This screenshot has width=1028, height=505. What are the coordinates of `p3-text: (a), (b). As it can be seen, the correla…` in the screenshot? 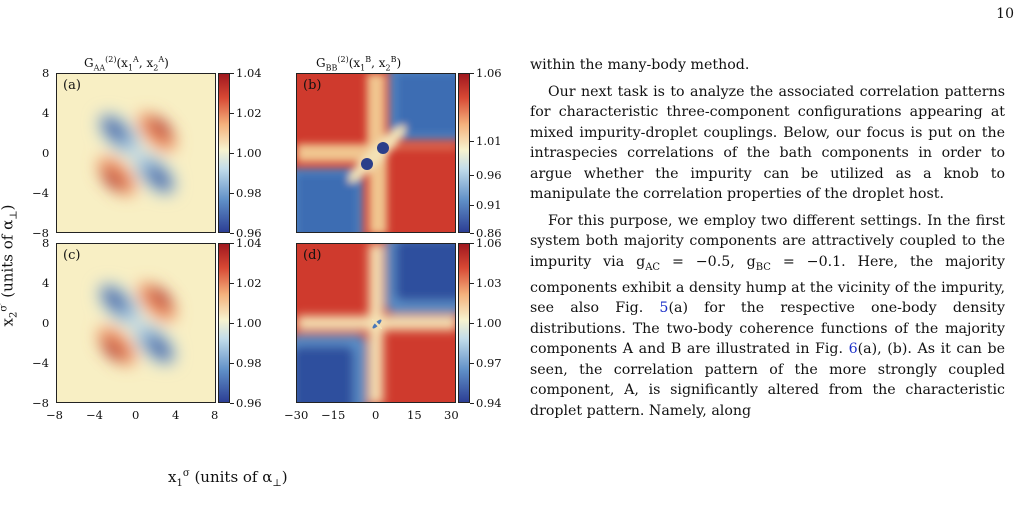 It's located at (767, 380).